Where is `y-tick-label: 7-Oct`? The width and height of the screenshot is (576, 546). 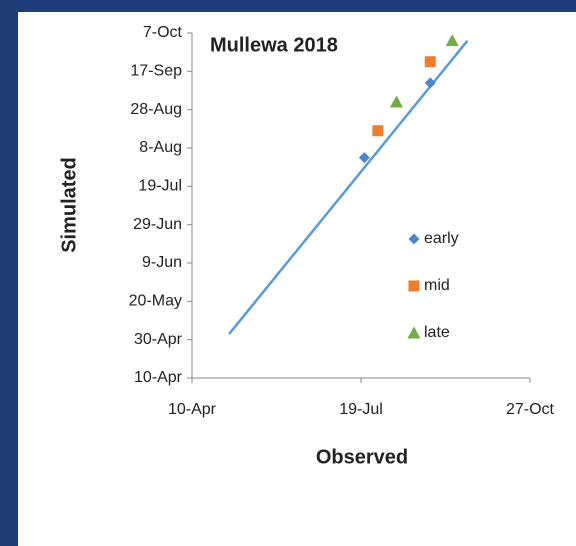
y-tick-label: 7-Oct is located at coordinates (163, 32).